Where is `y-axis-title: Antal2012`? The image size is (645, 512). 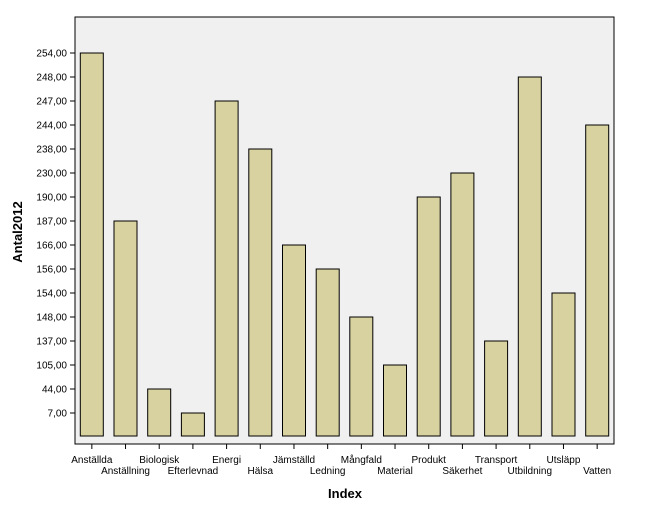
y-axis-title: Antal2012 is located at coordinates (17, 231).